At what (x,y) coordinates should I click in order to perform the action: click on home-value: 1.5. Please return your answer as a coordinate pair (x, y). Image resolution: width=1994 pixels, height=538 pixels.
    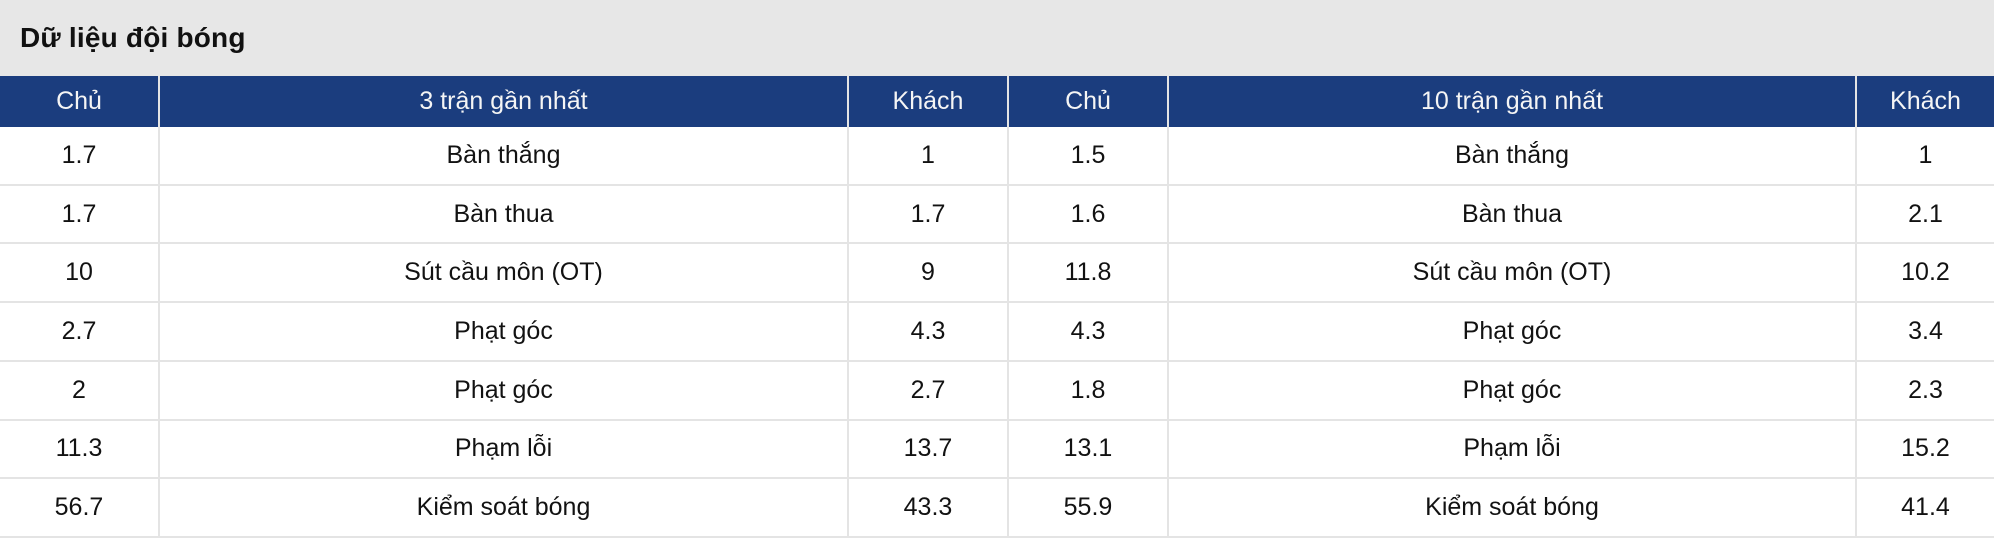
    Looking at the image, I should click on (1087, 155).